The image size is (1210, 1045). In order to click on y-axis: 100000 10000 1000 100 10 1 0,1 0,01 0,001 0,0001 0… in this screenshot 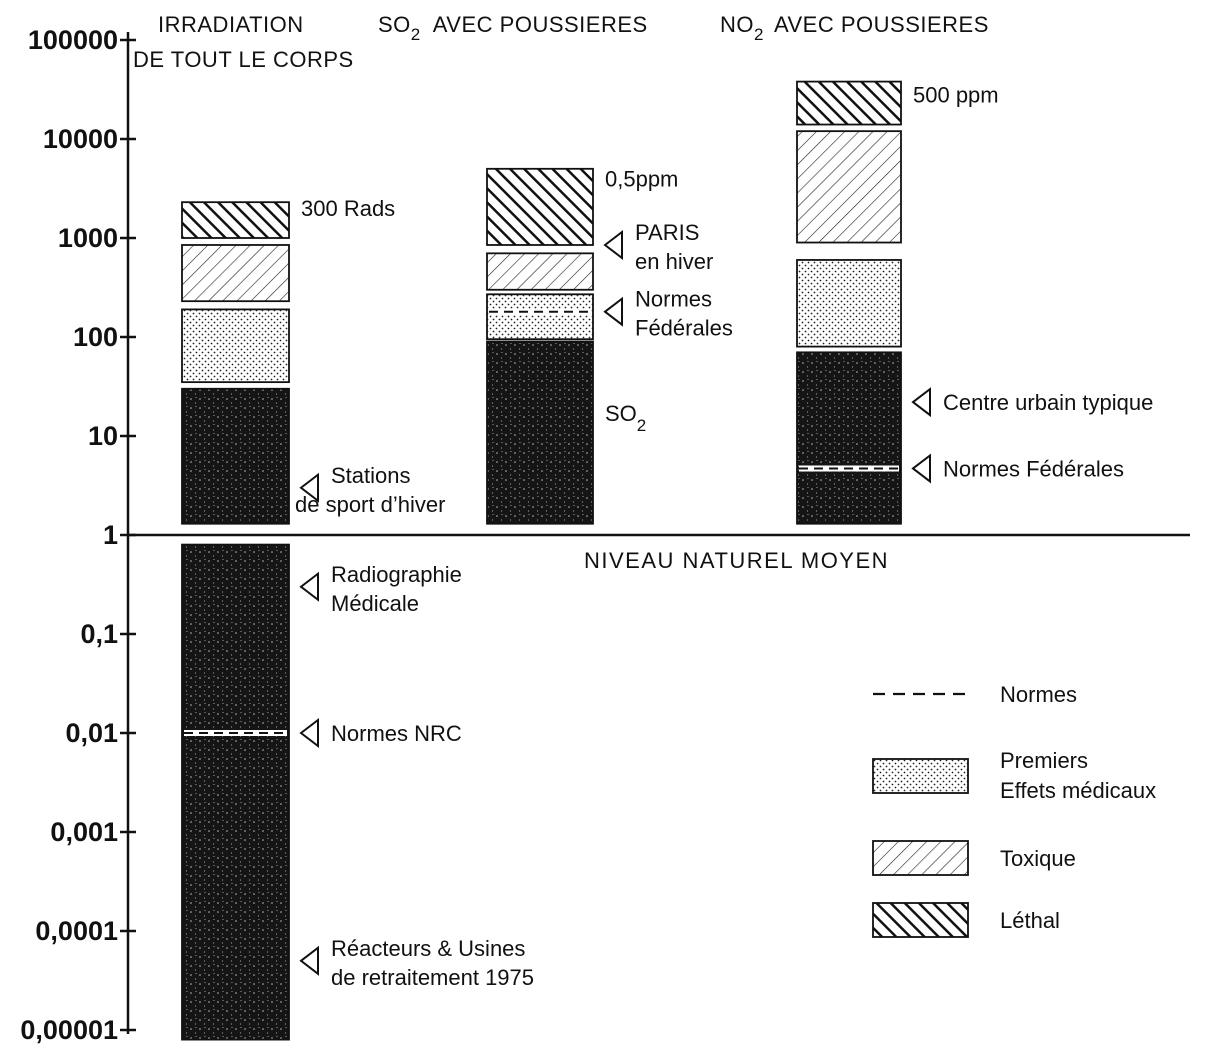, I will do `click(78, 535)`.